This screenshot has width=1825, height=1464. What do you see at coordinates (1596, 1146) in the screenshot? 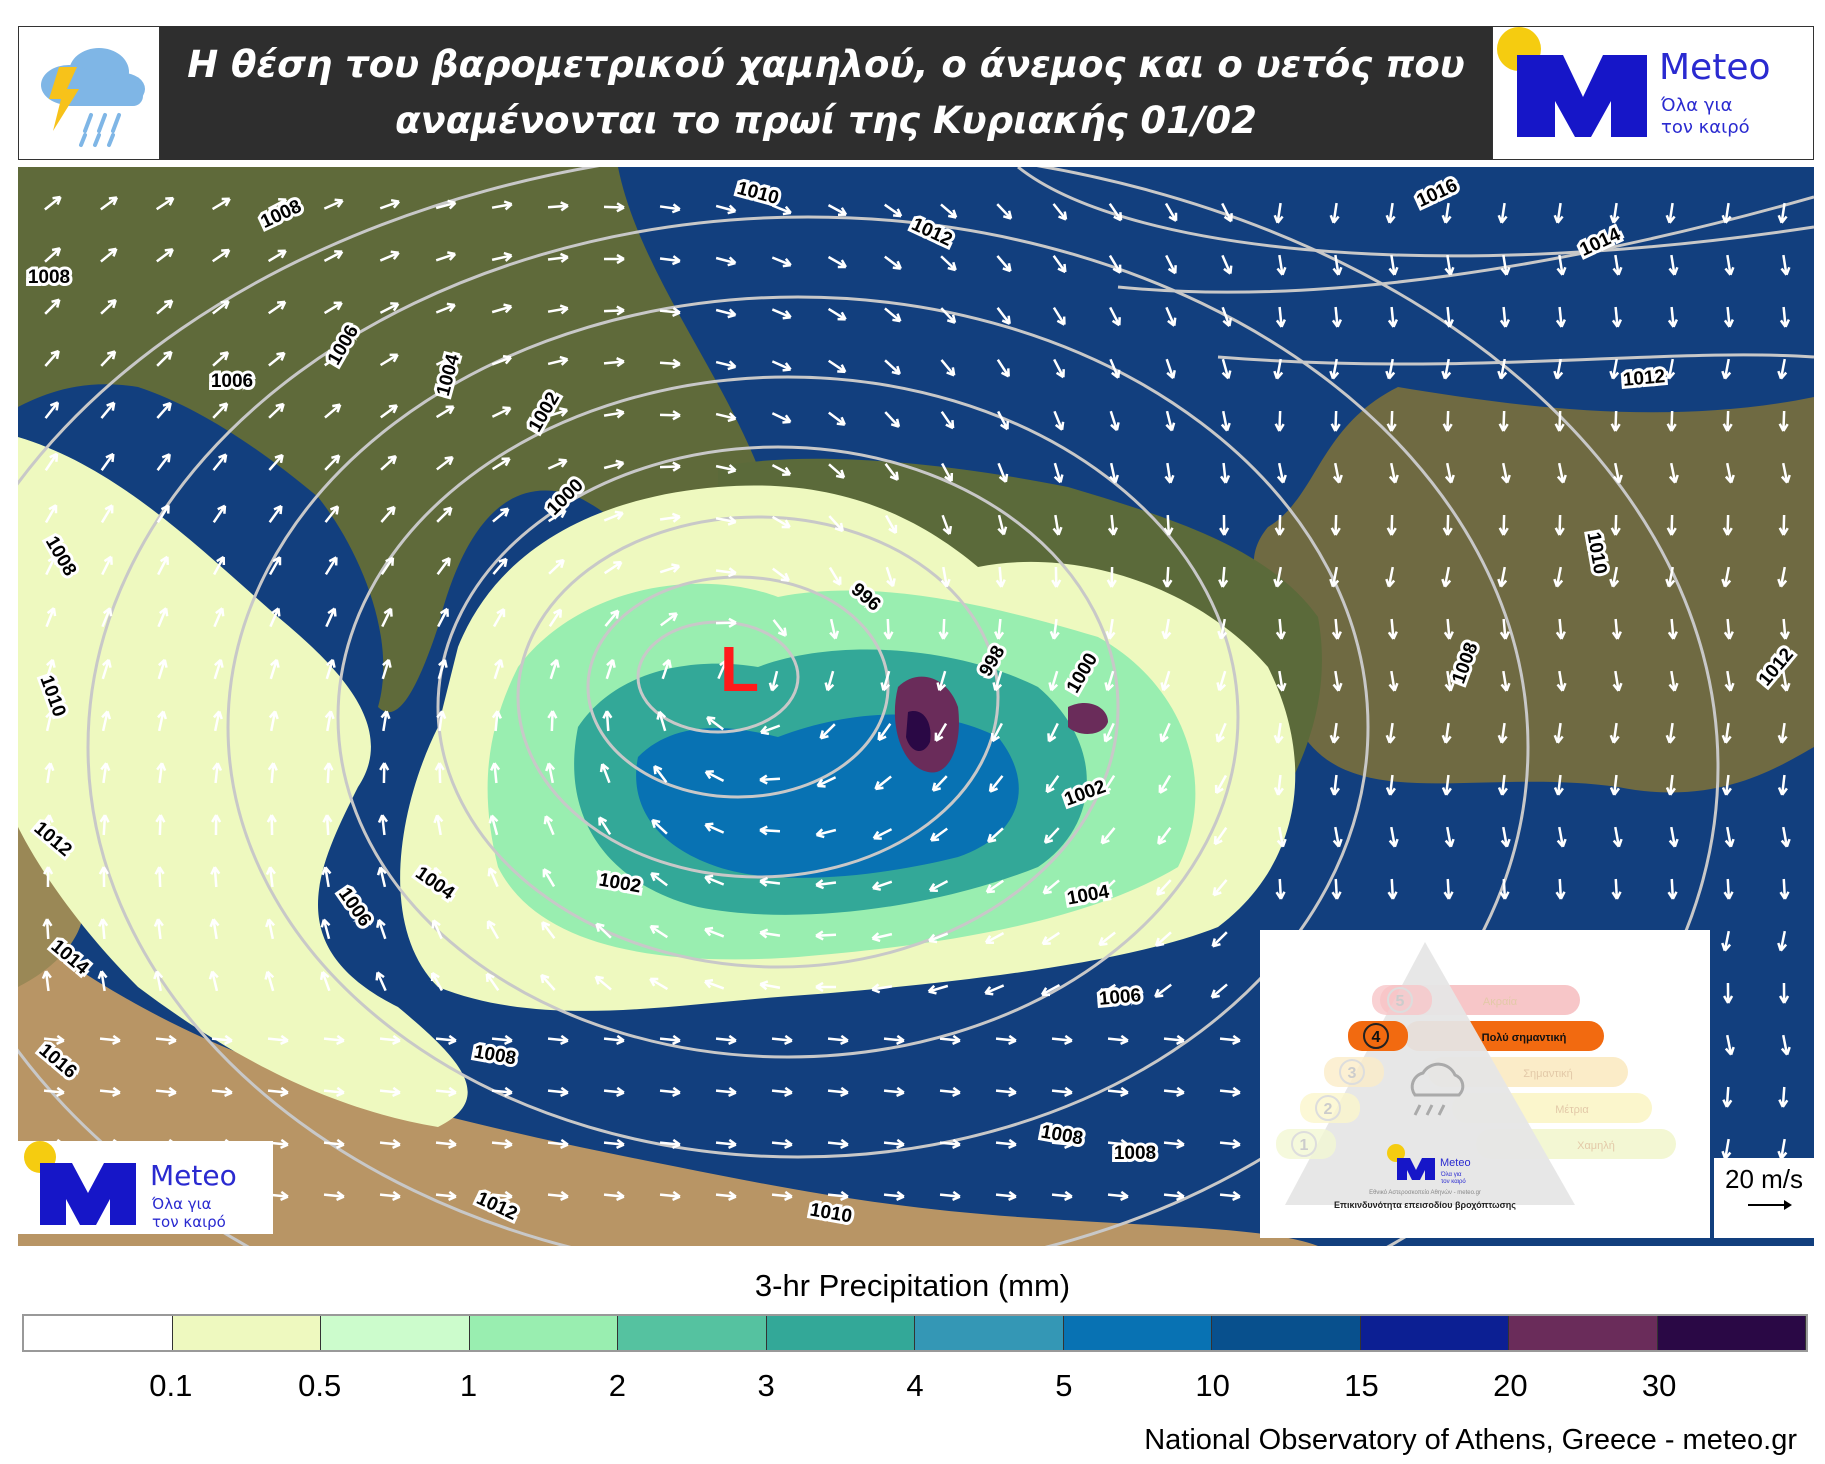
I see `risk-level-label: Χαμηλή` at bounding box center [1596, 1146].